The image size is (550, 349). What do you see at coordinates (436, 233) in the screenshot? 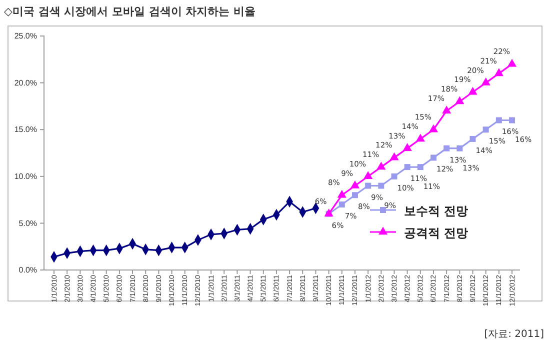
I see `legend-label: 공격적 전망` at bounding box center [436, 233].